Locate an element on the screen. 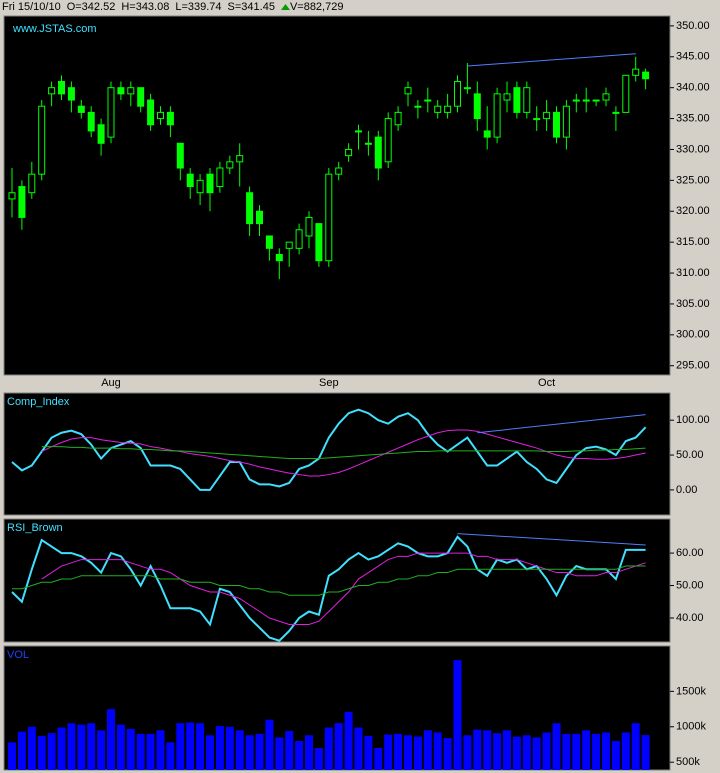  y-tick-label: 320.00 is located at coordinates (693, 211).